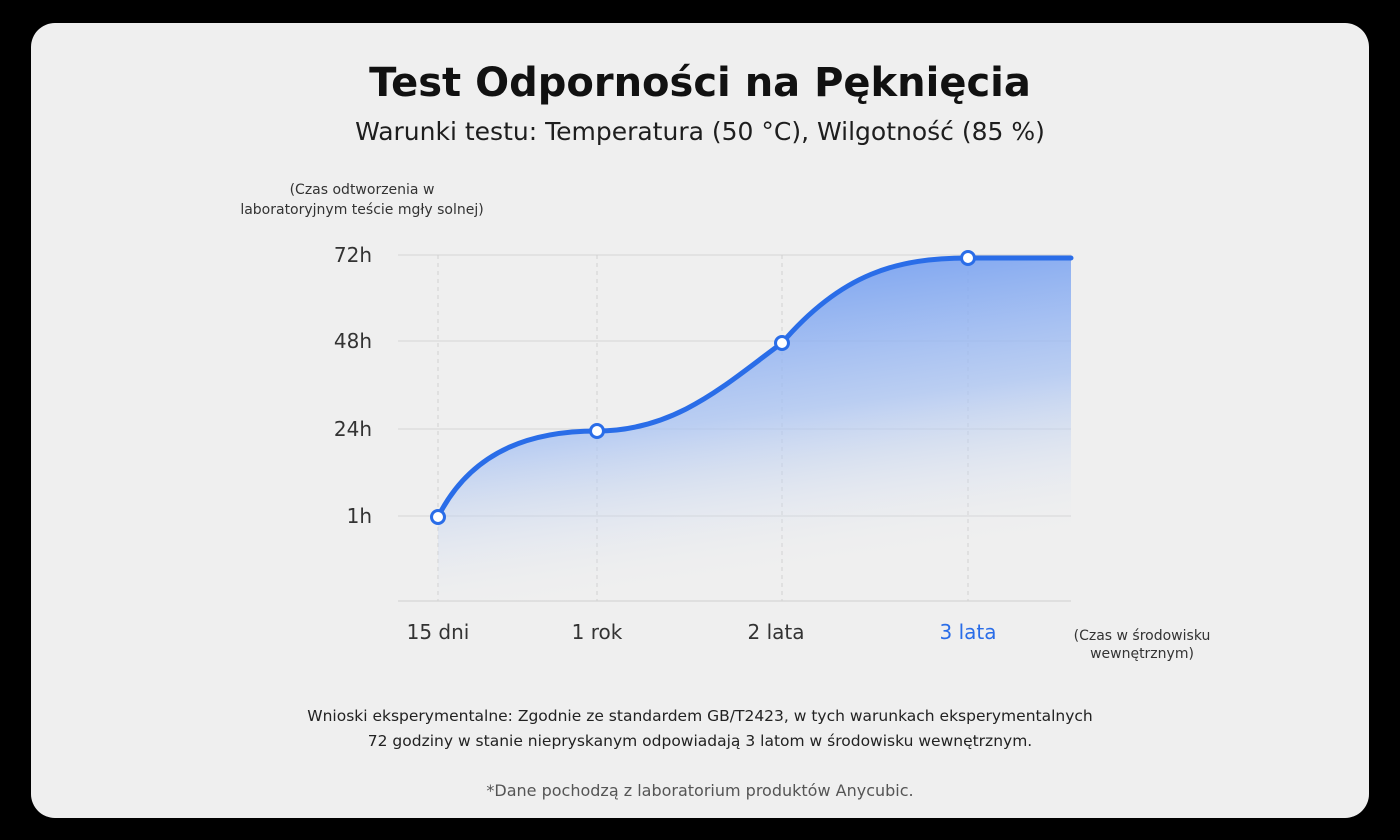  What do you see at coordinates (702, 632) in the screenshot?
I see `x-tick-labels: 15 dni 1 rok 2 lata 3 lata` at bounding box center [702, 632].